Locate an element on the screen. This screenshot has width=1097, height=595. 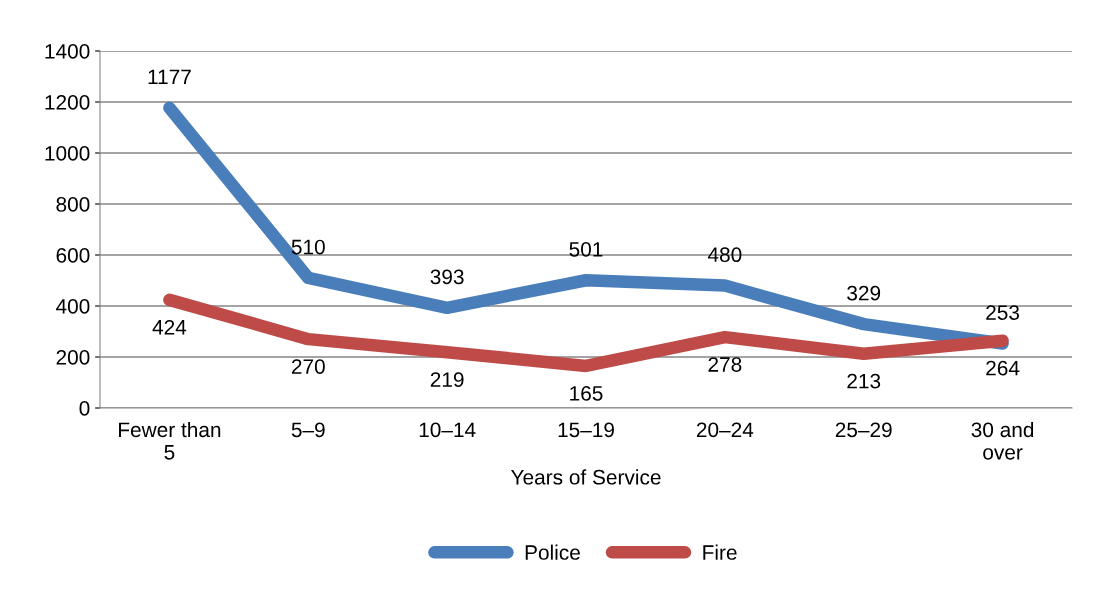
x-tick-label: 30 and over is located at coordinates (1002, 440).